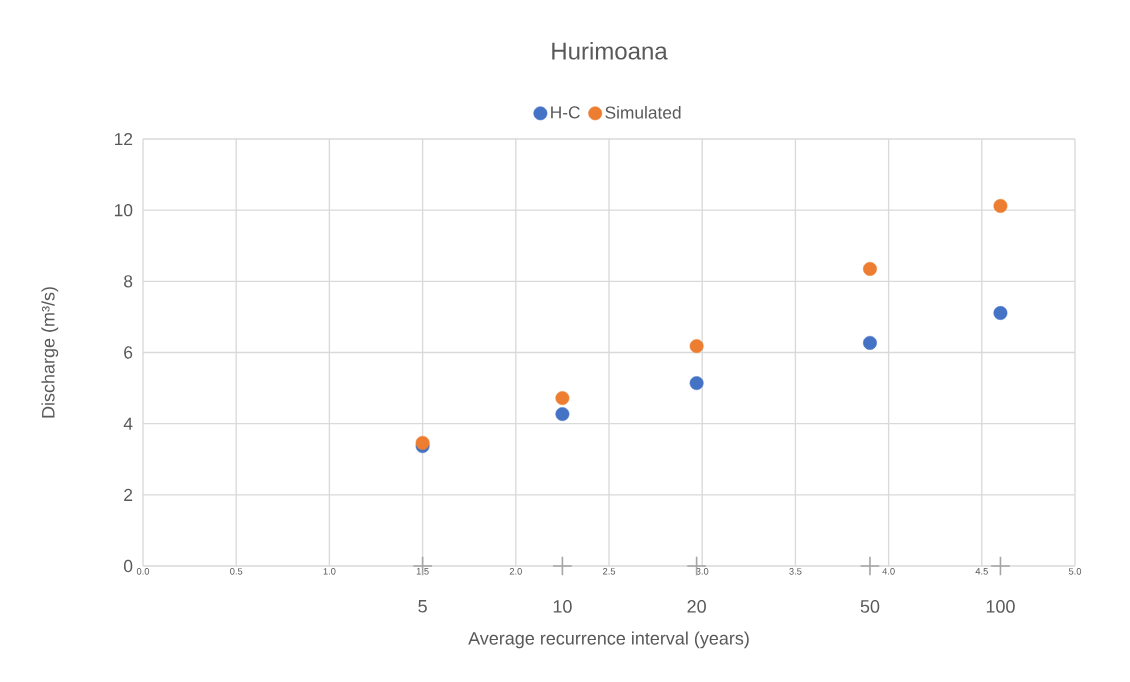  Describe the element at coordinates (981, 571) in the screenshot. I see `x-tick-label: 4.5` at that location.